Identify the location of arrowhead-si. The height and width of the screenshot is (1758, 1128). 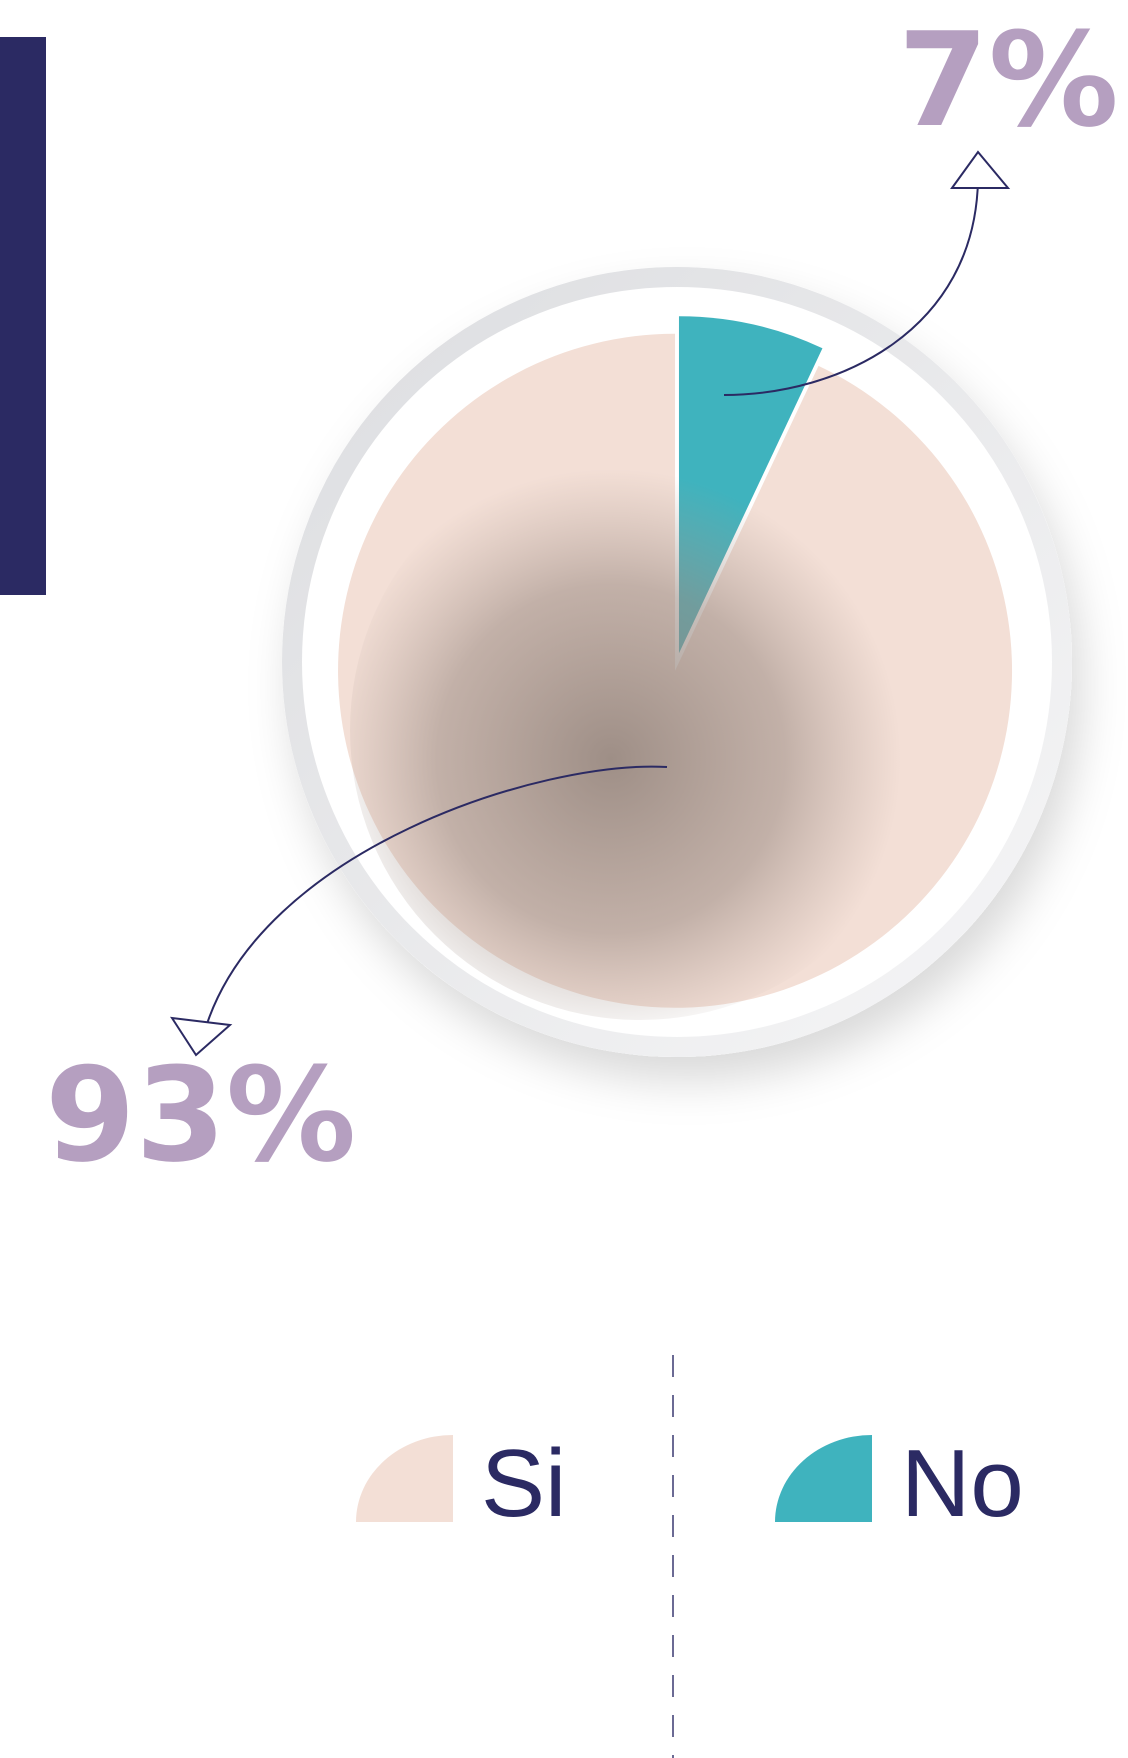
(201, 1036).